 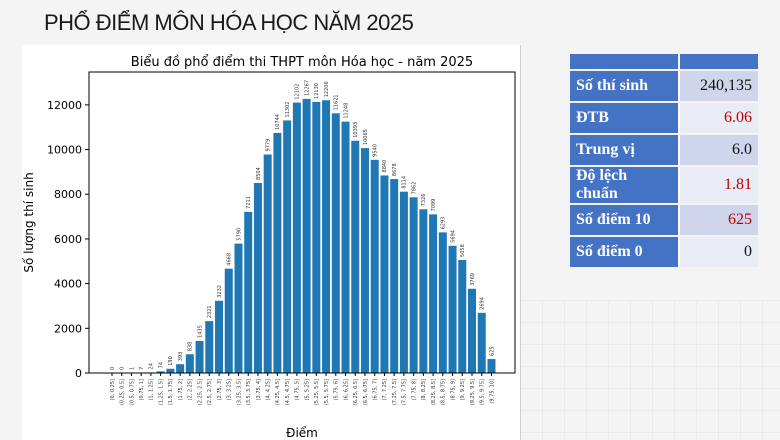 I want to click on bar-value-label: 1, so click(x=132, y=368).